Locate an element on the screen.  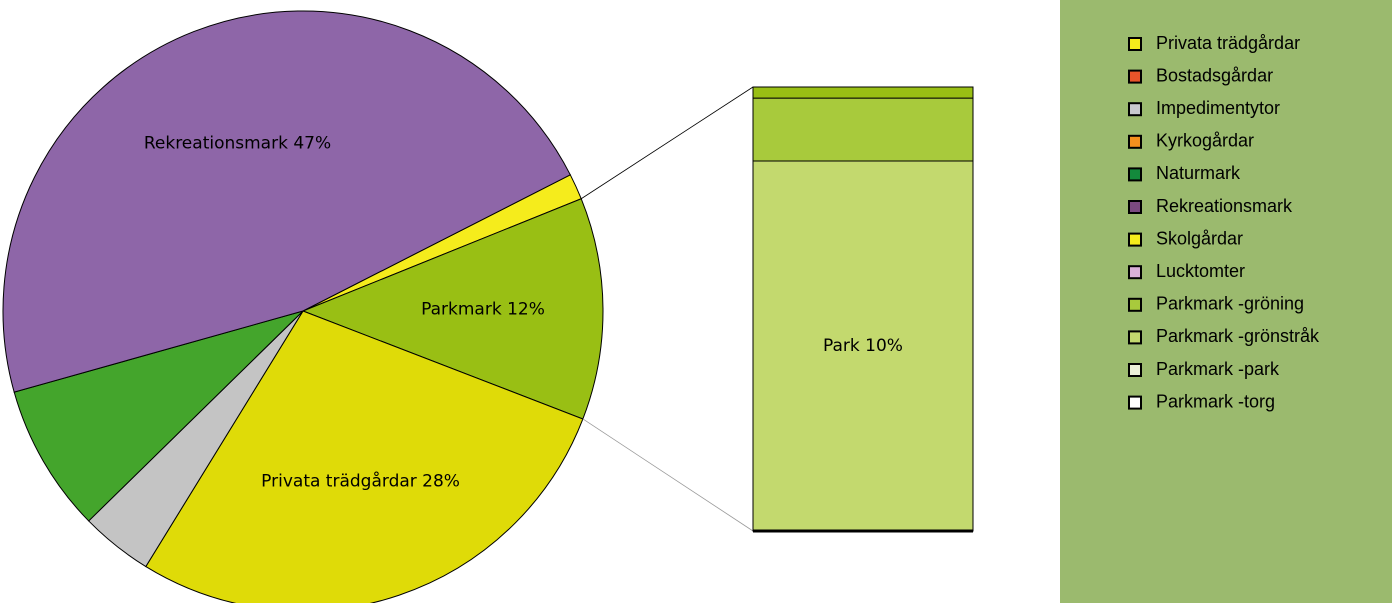
legend-label: Parkmark -grönstråk is located at coordinates (1238, 336).